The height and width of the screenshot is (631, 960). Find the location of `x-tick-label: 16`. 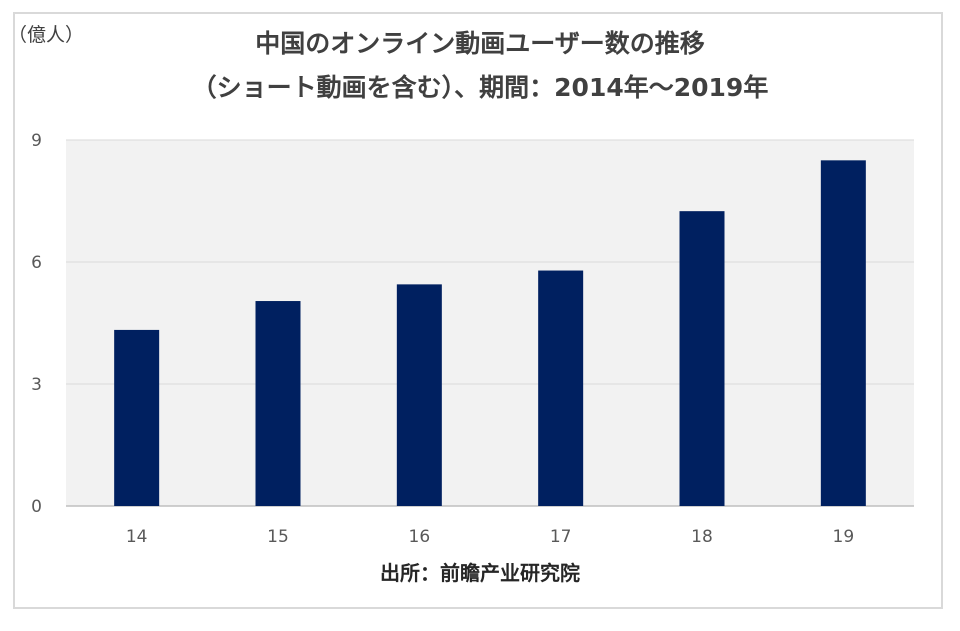

x-tick-label: 16 is located at coordinates (420, 537).